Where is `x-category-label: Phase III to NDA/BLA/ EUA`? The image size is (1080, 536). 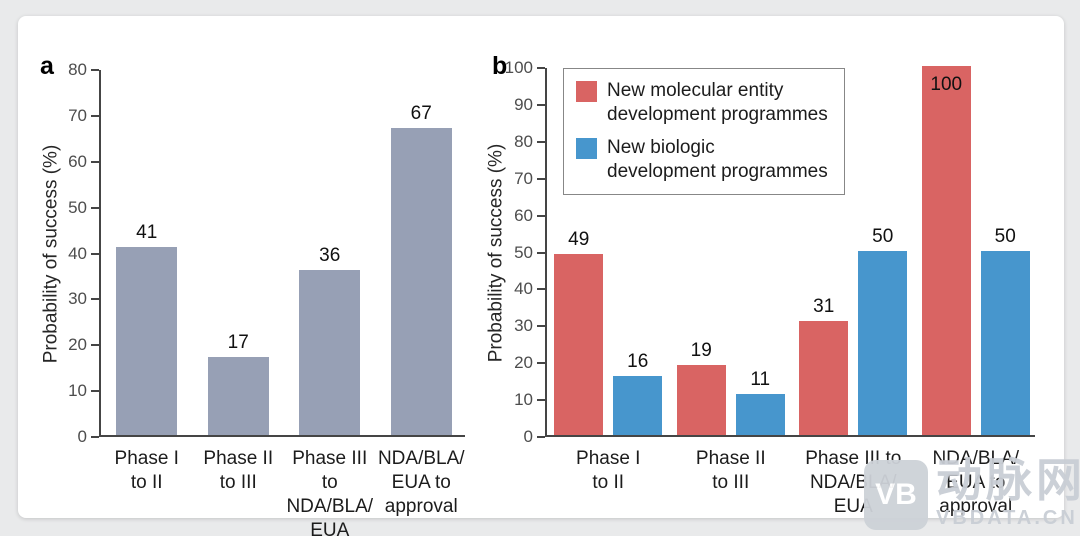
x-category-label: Phase III to NDA/BLA/ EUA is located at coordinates (330, 492).